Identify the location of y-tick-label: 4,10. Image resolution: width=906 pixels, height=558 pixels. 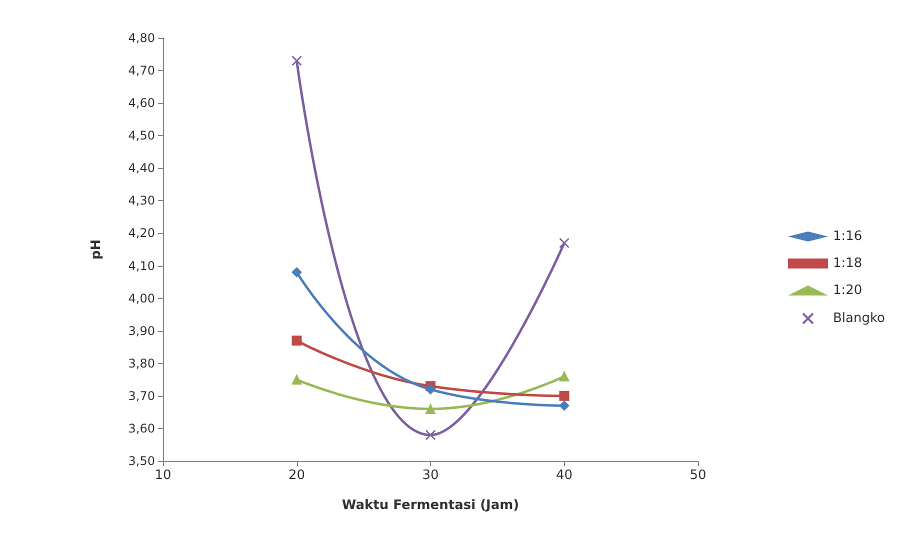
(141, 265).